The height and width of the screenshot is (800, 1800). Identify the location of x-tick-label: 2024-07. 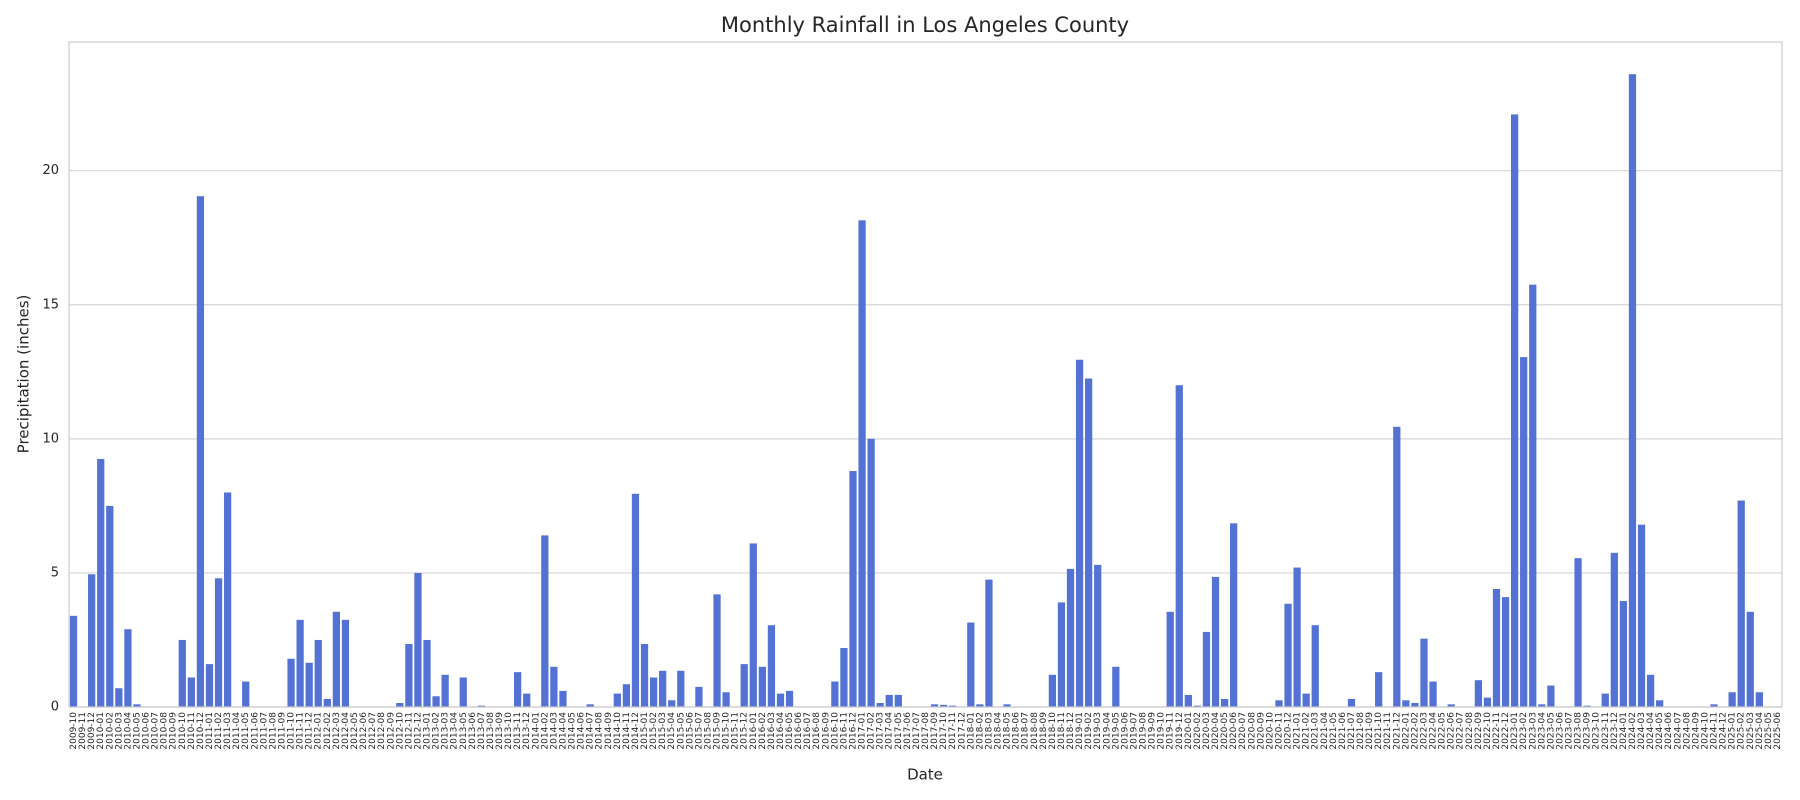
(1678, 731).